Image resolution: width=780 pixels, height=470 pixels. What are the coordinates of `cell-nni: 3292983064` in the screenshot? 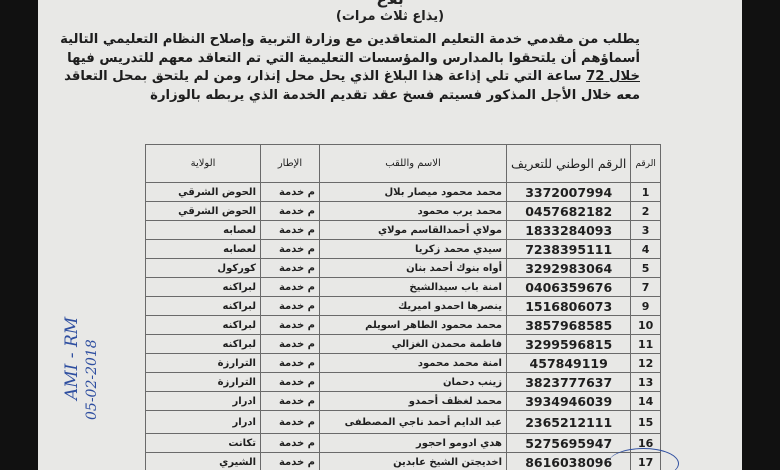 It's located at (568, 268).